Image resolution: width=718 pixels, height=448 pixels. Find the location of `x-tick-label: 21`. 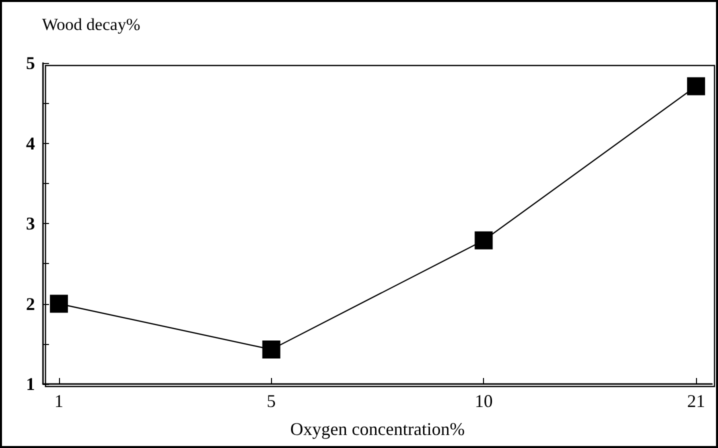

x-tick-label: 21 is located at coordinates (696, 401).